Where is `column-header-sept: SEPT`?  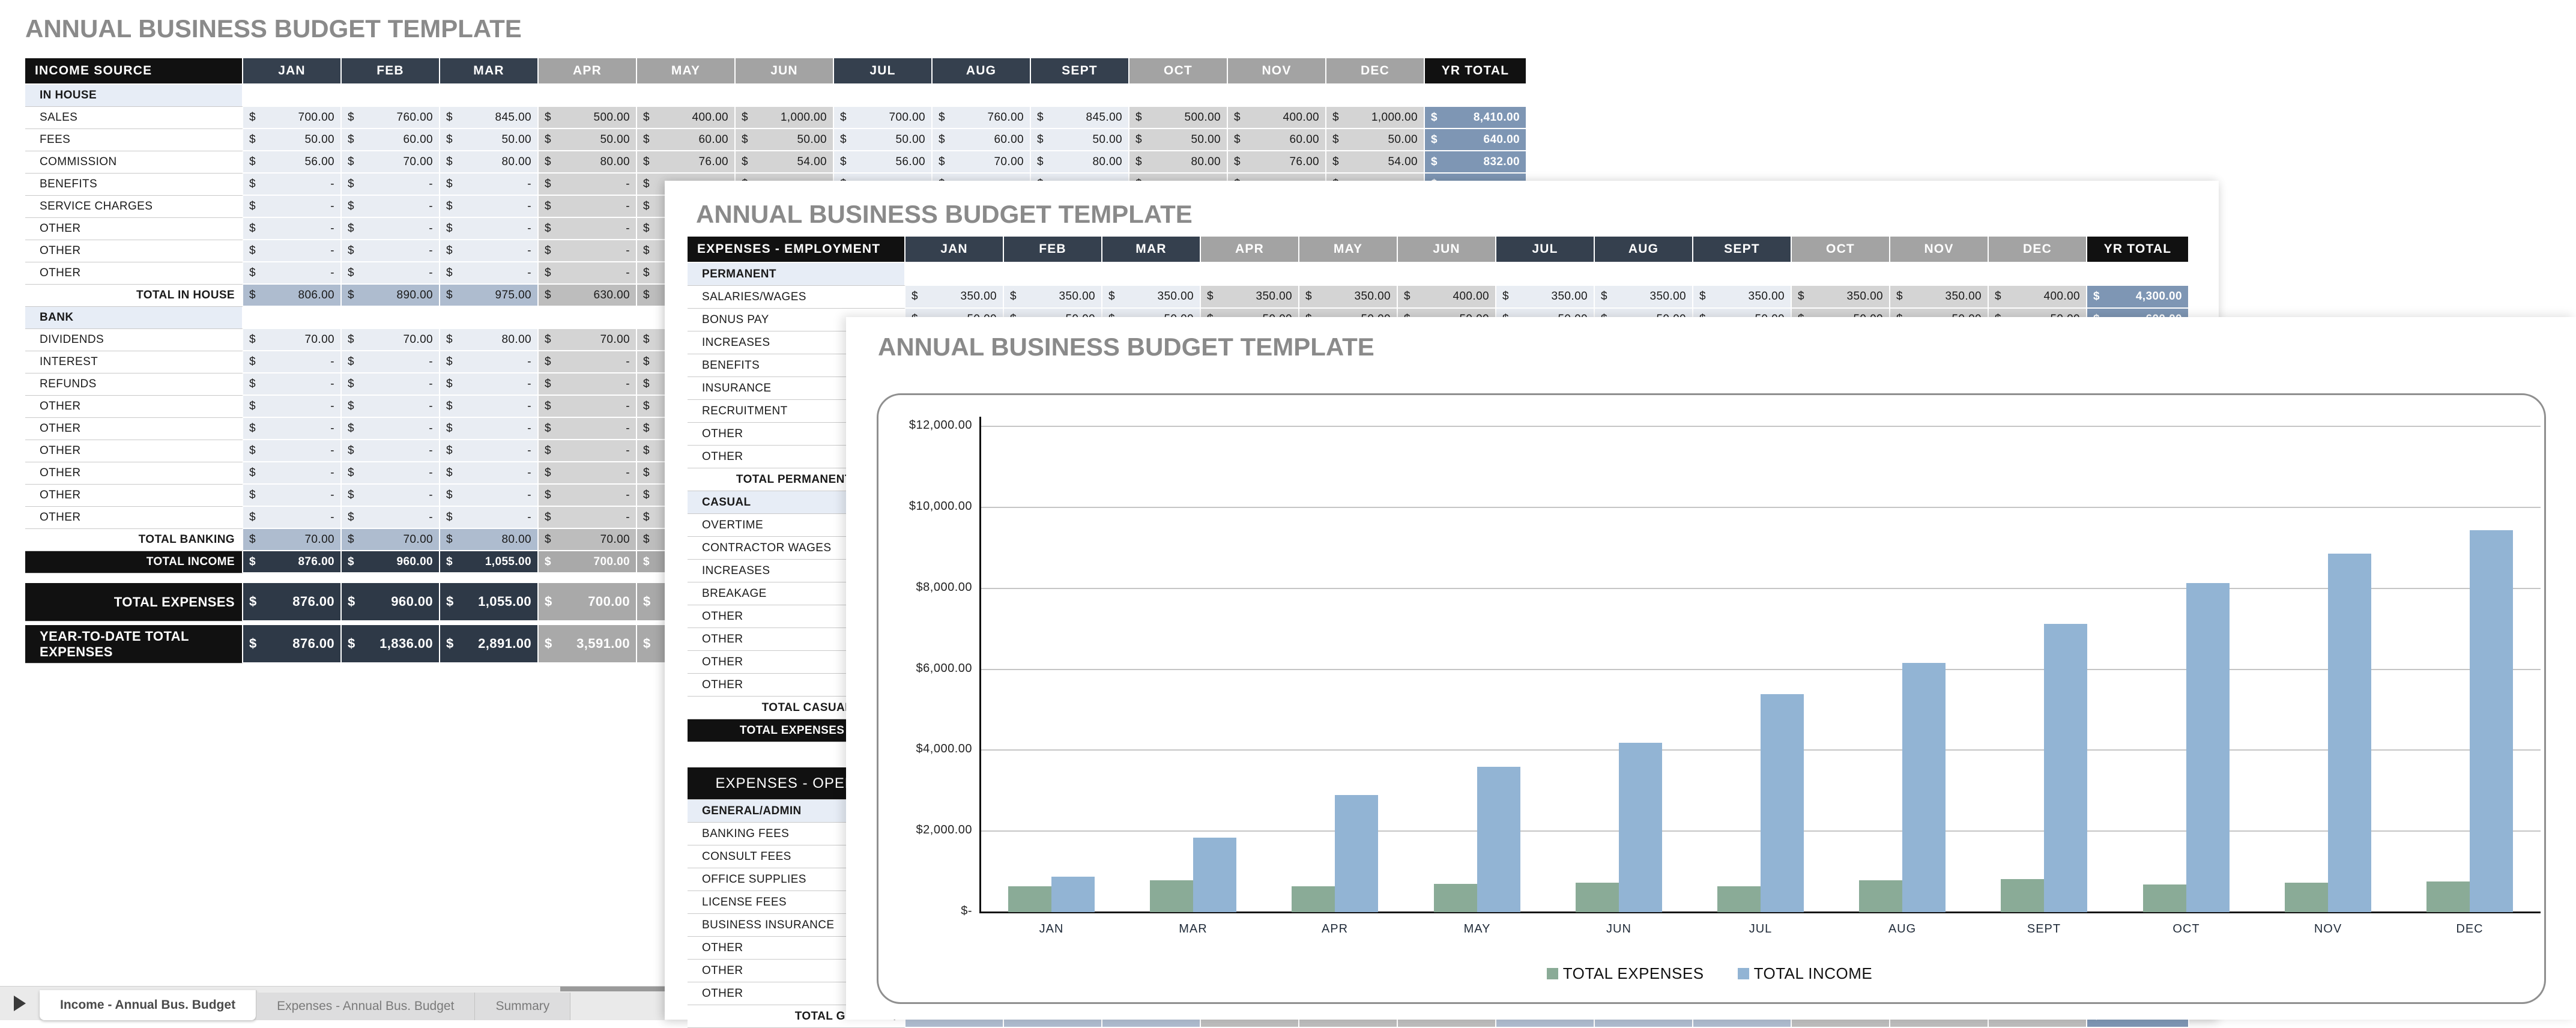
column-header-sept: SEPT is located at coordinates (1080, 71).